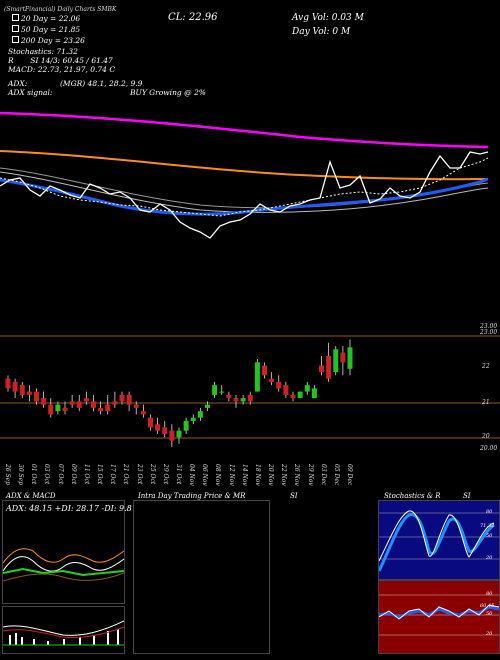 The height and width of the screenshot is (660, 500). Describe the element at coordinates (63, 552) in the screenshot. I see `adx-panel` at that location.